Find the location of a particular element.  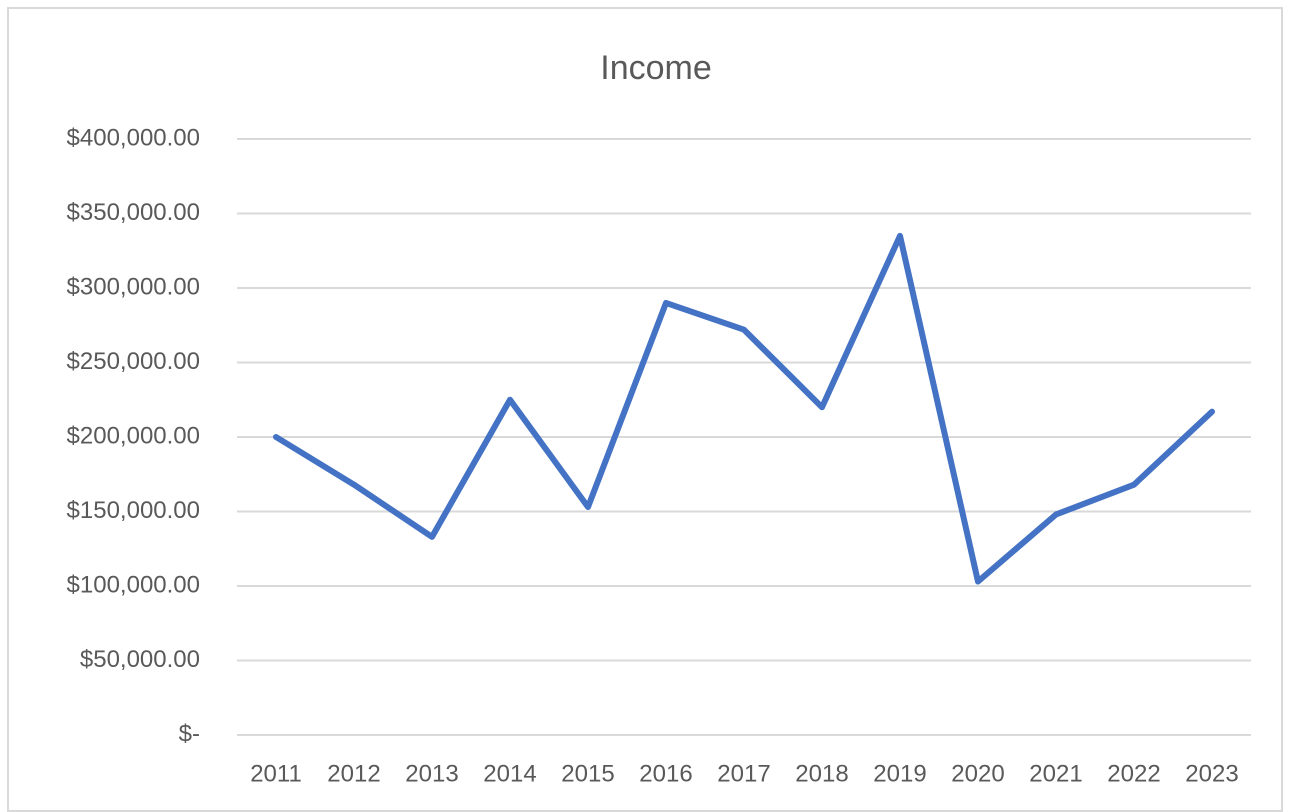

y-tick-label: $350,000.00 is located at coordinates (133, 212).